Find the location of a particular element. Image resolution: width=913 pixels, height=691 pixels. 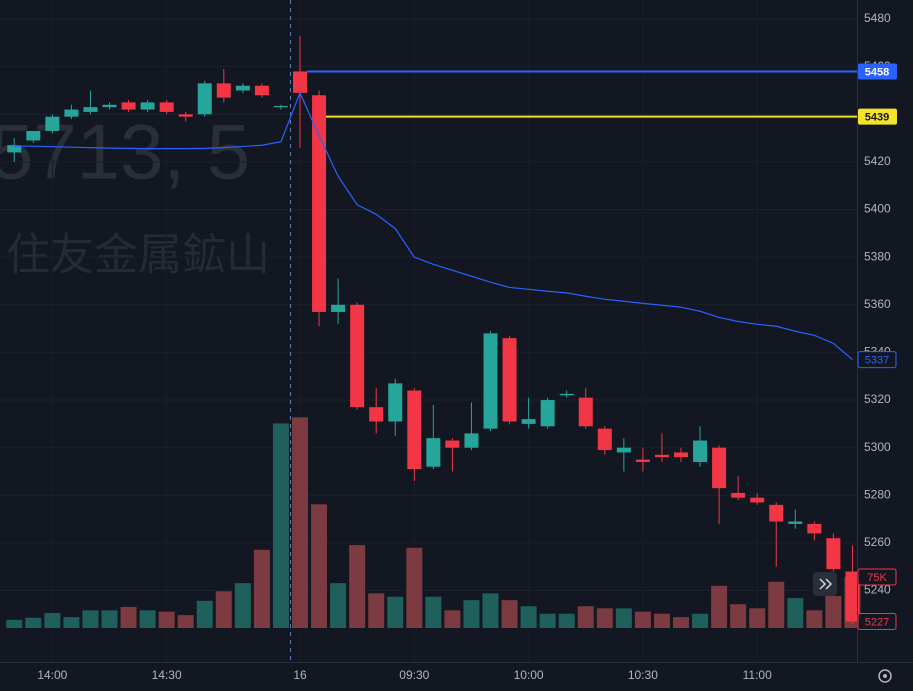

y-tick-label: 5400 is located at coordinates (877, 209).